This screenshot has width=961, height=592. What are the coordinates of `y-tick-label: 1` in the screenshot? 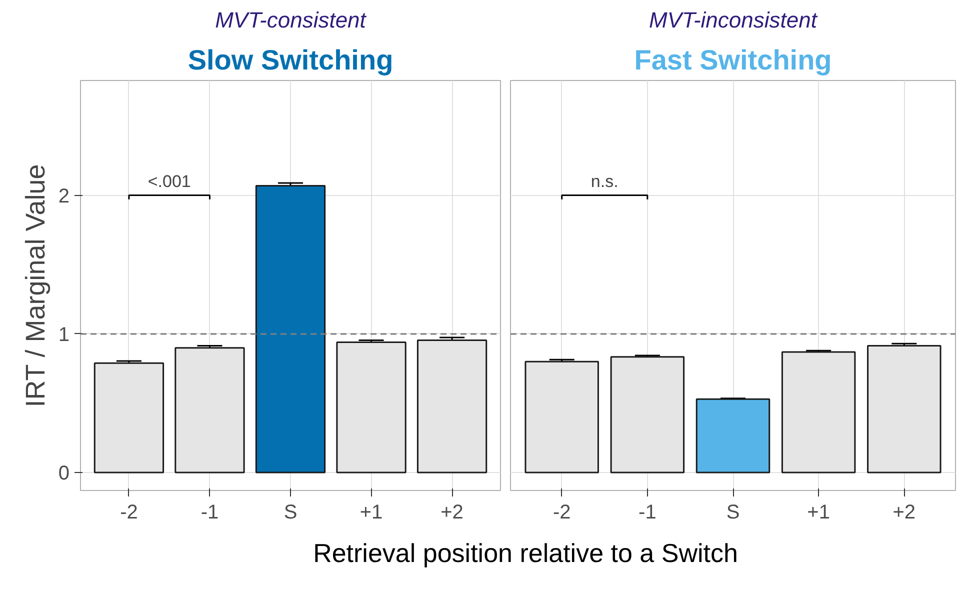 It's located at (64, 335).